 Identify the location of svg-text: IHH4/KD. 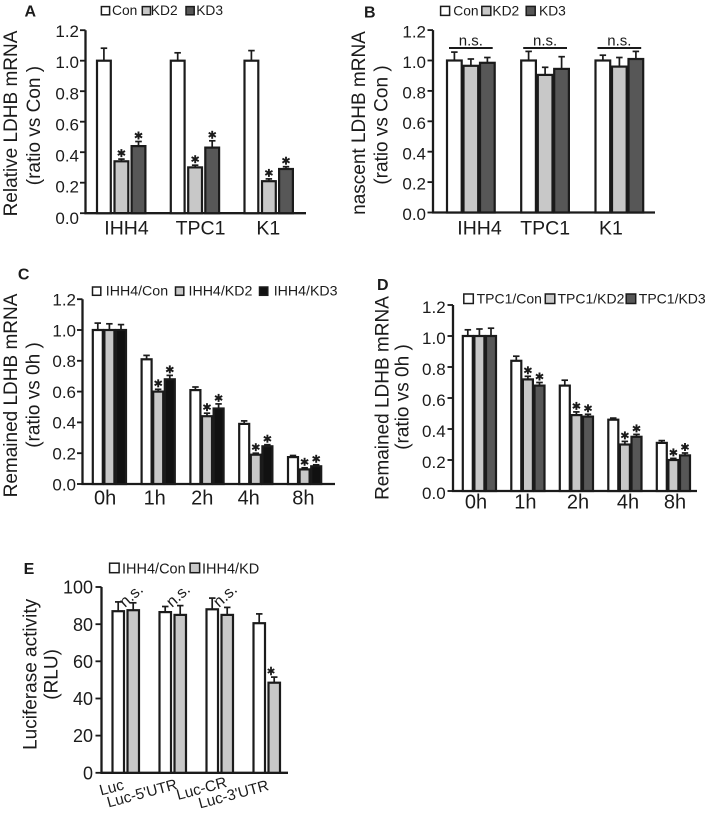
(230, 570).